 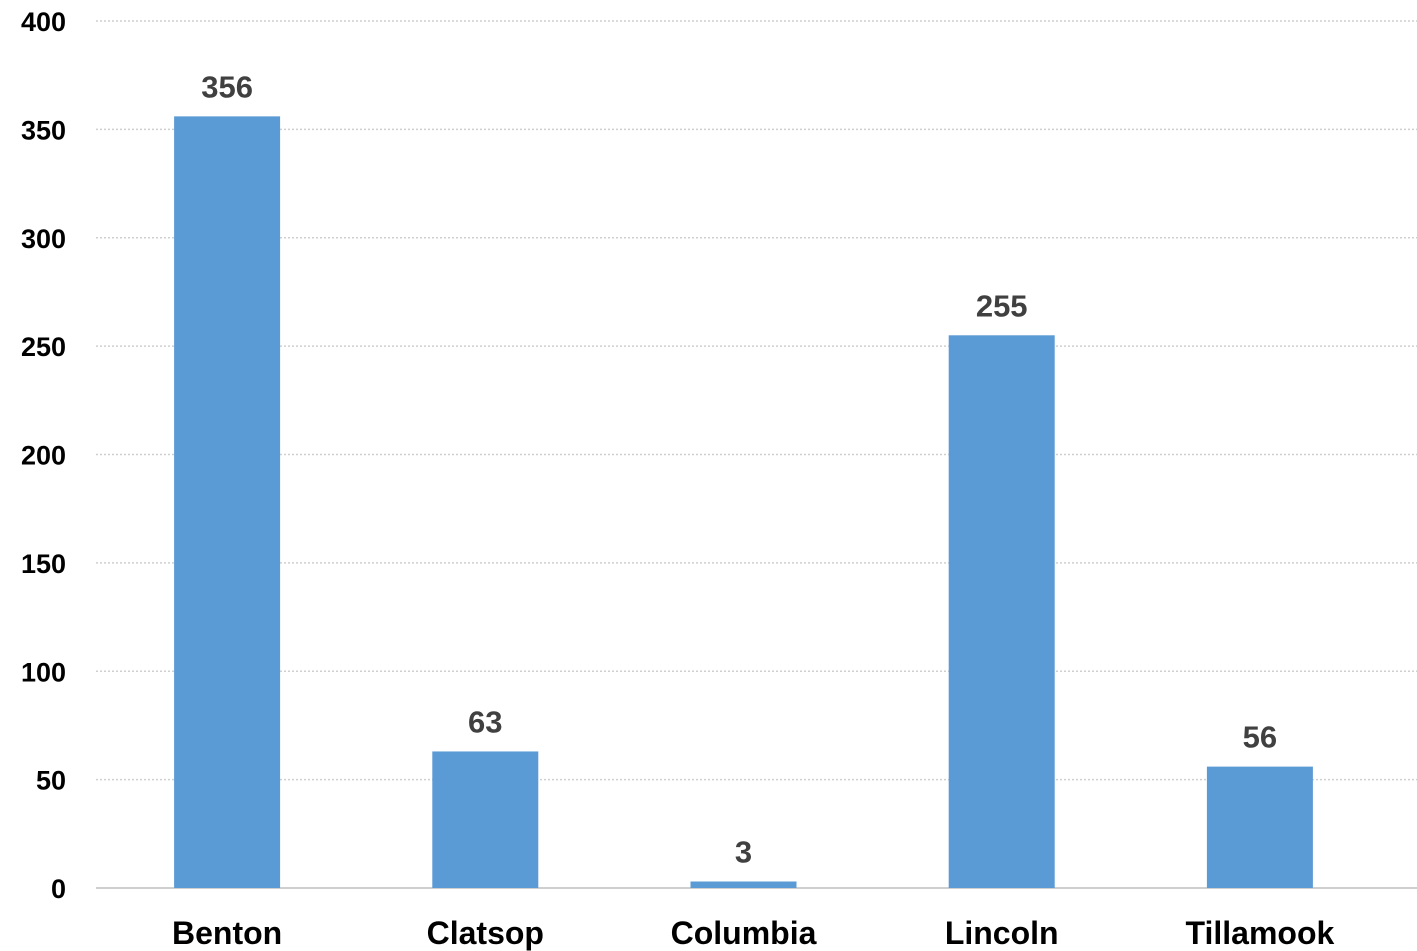 What do you see at coordinates (1002, 933) in the screenshot?
I see `x-tick-label-lincoln: Lincoln` at bounding box center [1002, 933].